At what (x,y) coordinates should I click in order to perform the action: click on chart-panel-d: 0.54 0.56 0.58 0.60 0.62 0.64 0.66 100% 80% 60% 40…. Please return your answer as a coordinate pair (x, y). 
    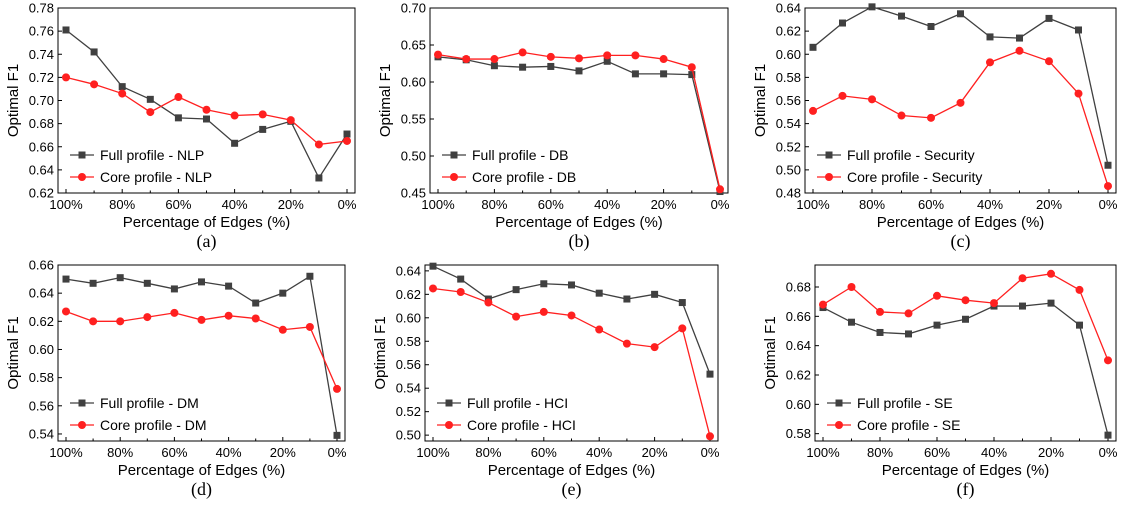
    Looking at the image, I should click on (176, 379).